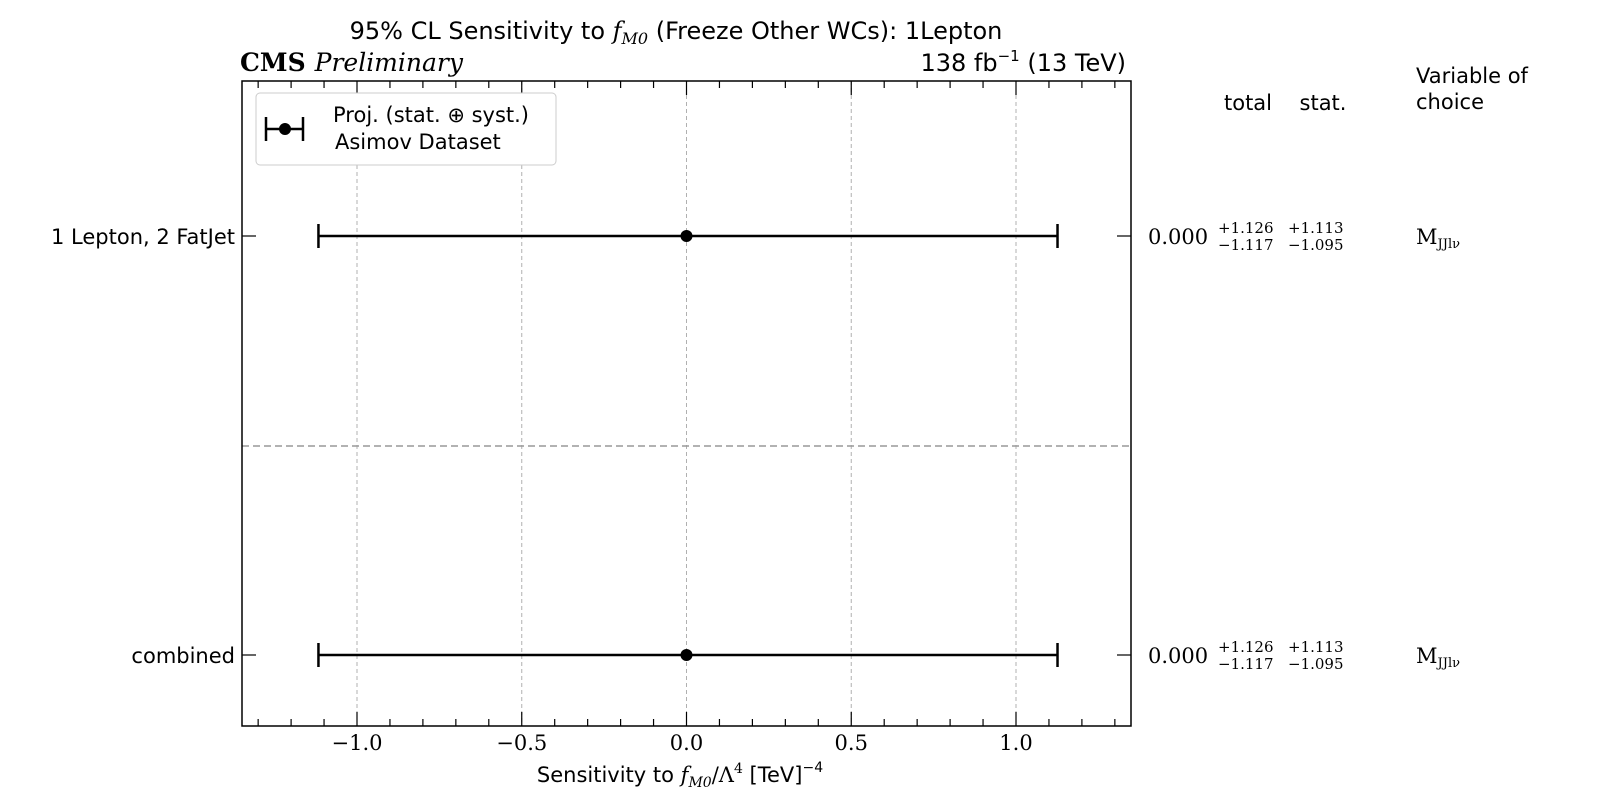  Describe the element at coordinates (1015, 743) in the screenshot. I see `x-tick-label: 1.0` at that location.